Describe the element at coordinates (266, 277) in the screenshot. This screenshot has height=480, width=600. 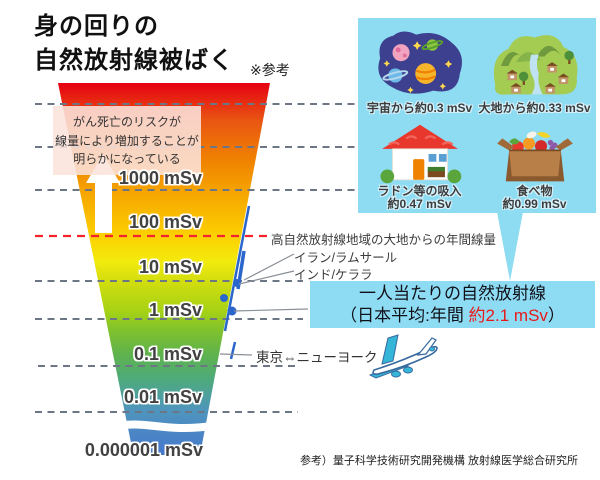
I see `leader-india` at that location.